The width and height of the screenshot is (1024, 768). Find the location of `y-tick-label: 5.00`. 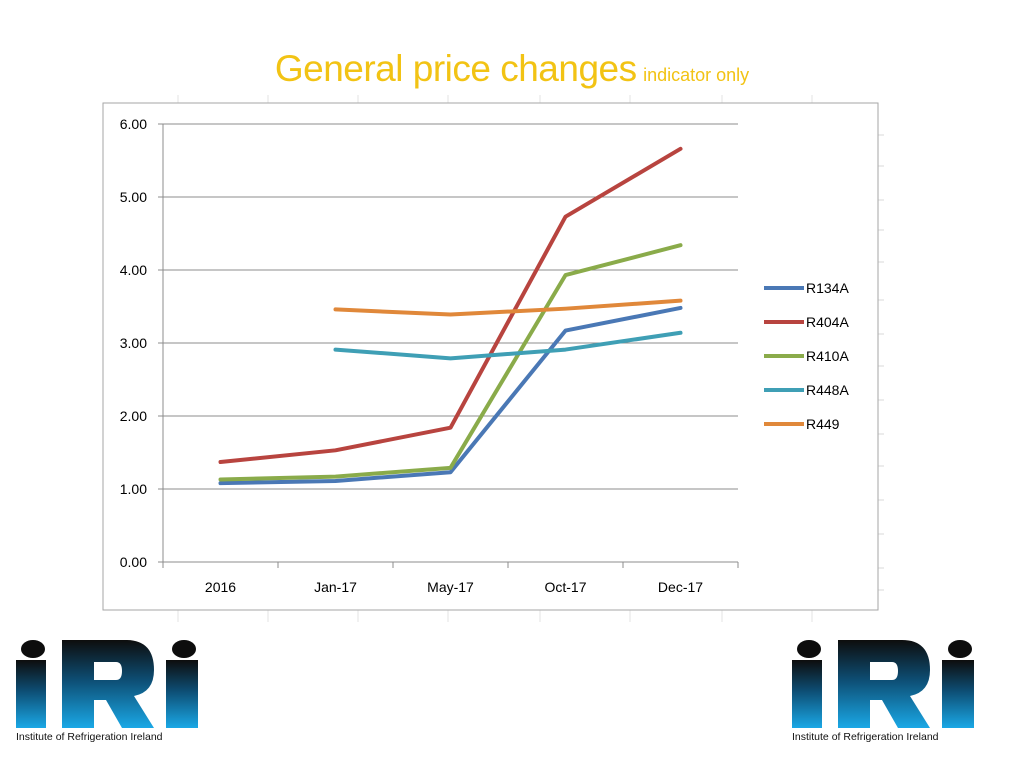

y-tick-label: 5.00 is located at coordinates (133, 197).